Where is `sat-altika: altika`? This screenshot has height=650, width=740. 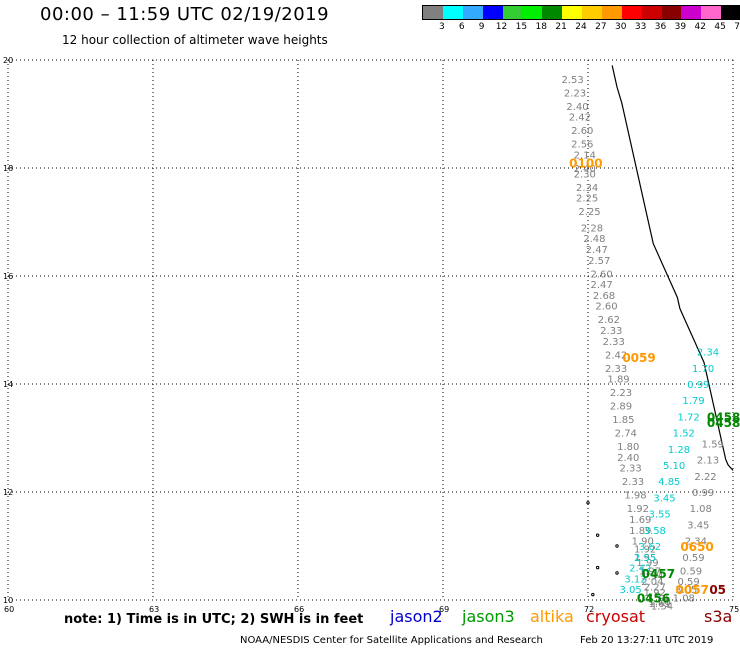
sat-altika: altika is located at coordinates (552, 616).